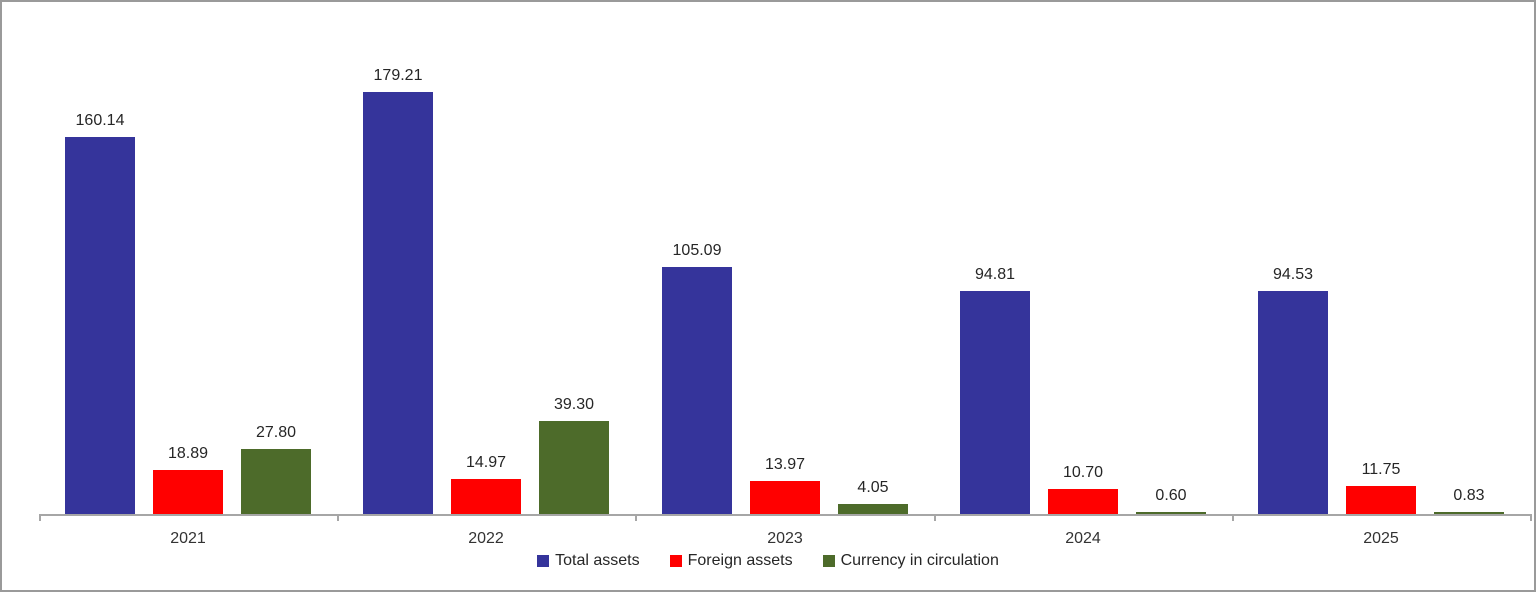 The height and width of the screenshot is (592, 1536). I want to click on value-label-total-assets-2024: 94.81, so click(995, 274).